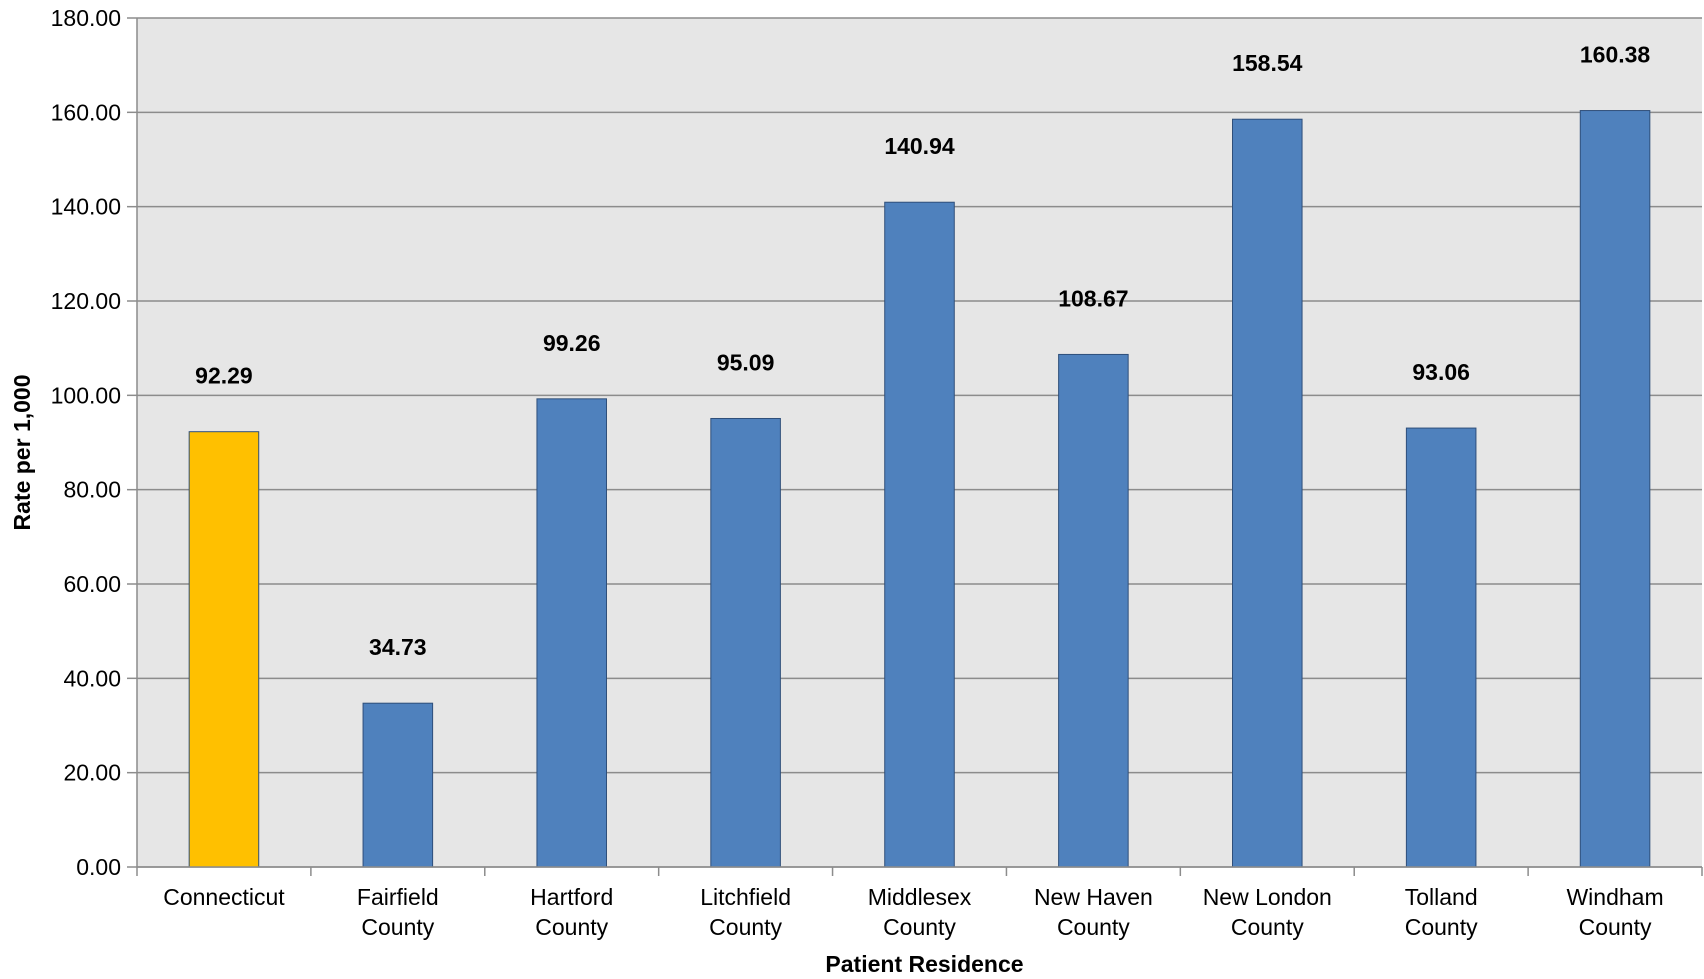 This screenshot has height=979, width=1704. Describe the element at coordinates (1267, 912) in the screenshot. I see `x-tick-label: New London County` at that location.